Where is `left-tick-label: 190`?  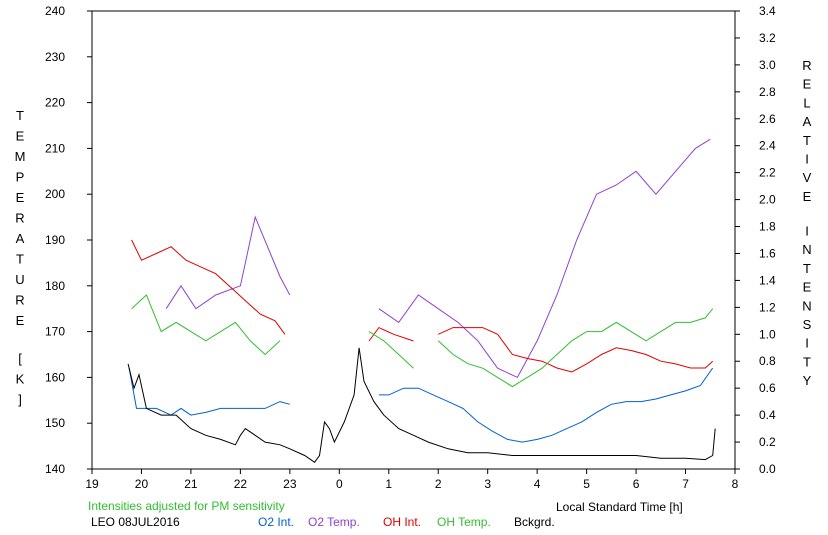
left-tick-label: 190 is located at coordinates (55, 240).